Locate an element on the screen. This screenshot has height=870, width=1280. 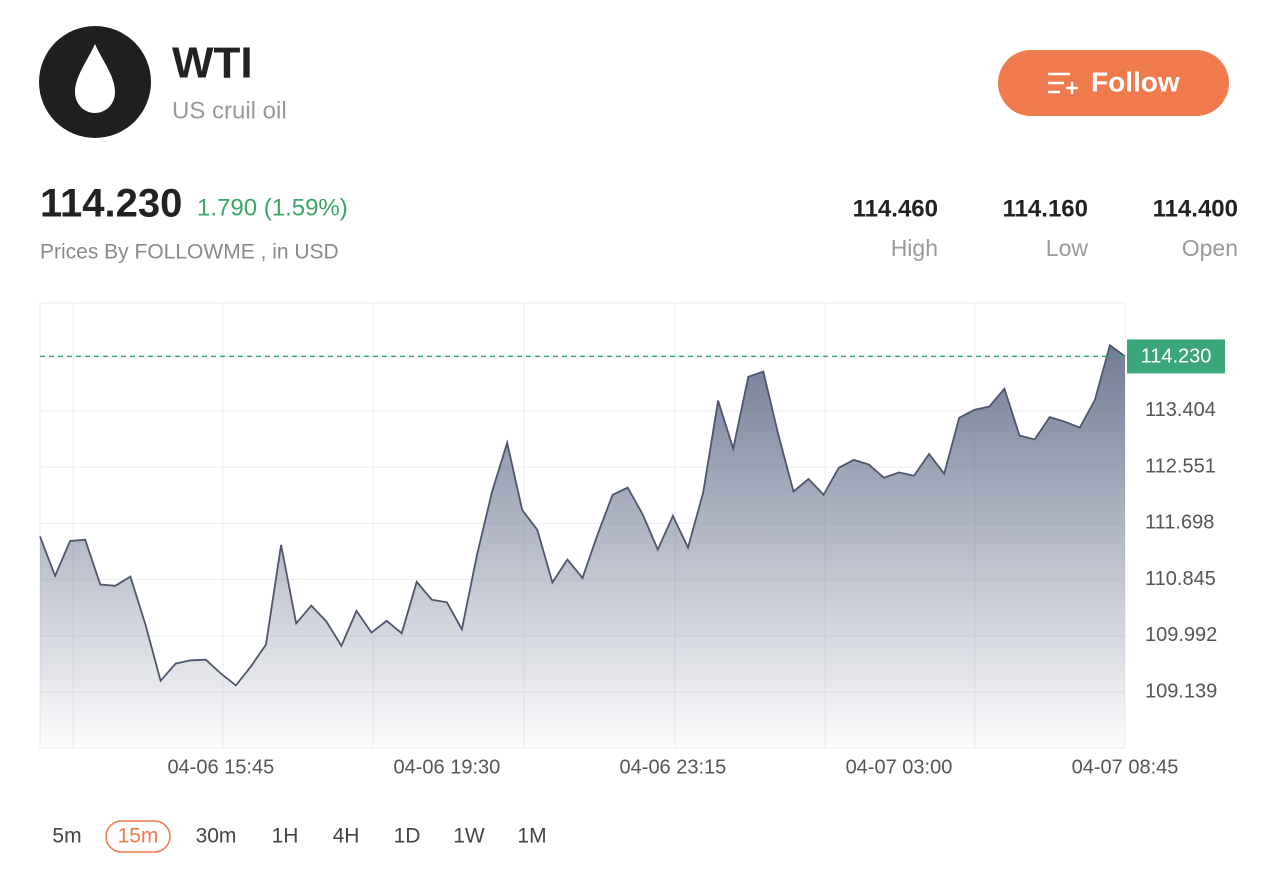
timeframe-button: 4H is located at coordinates (346, 836).